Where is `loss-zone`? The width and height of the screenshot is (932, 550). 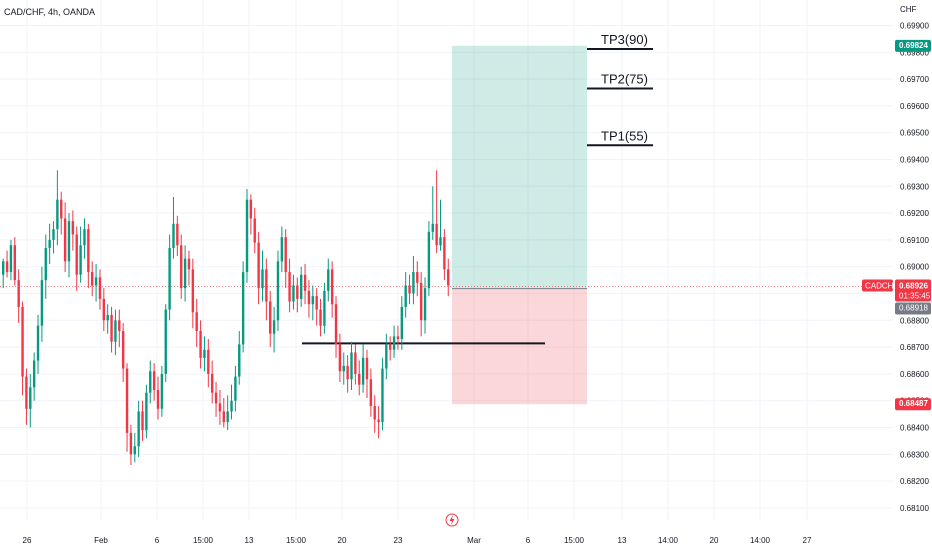
loss-zone is located at coordinates (519, 346).